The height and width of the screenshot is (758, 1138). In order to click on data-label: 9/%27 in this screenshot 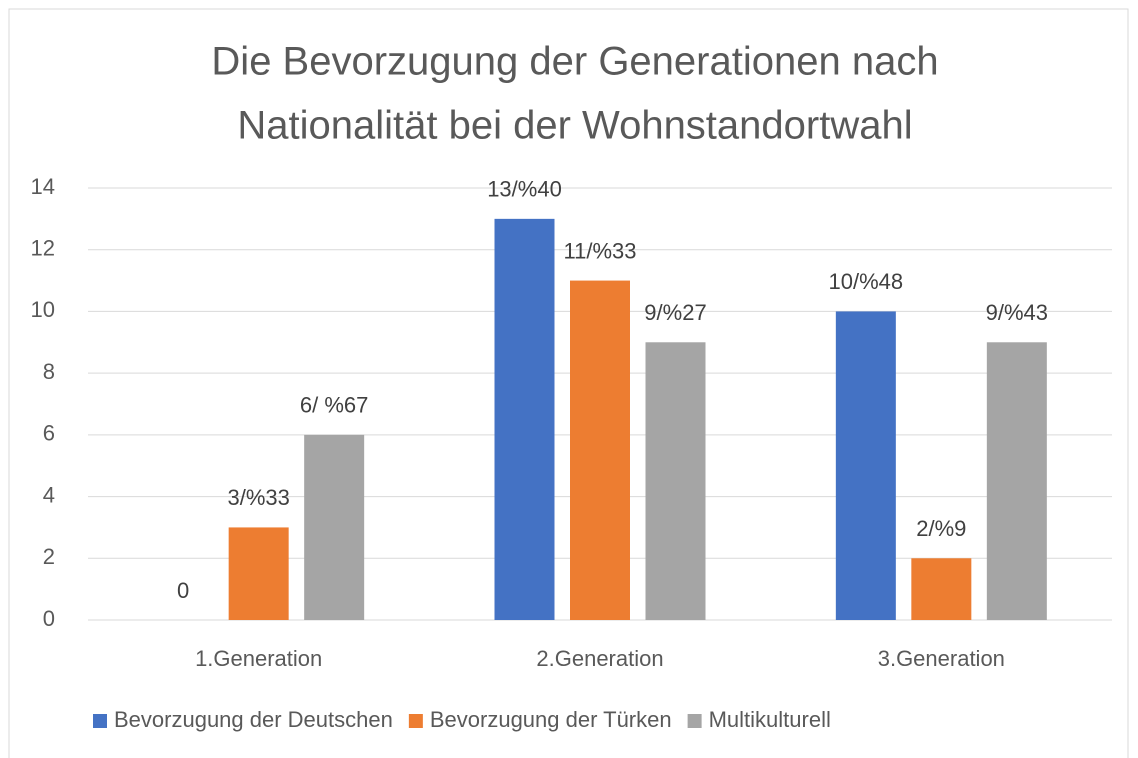, I will do `click(675, 312)`.